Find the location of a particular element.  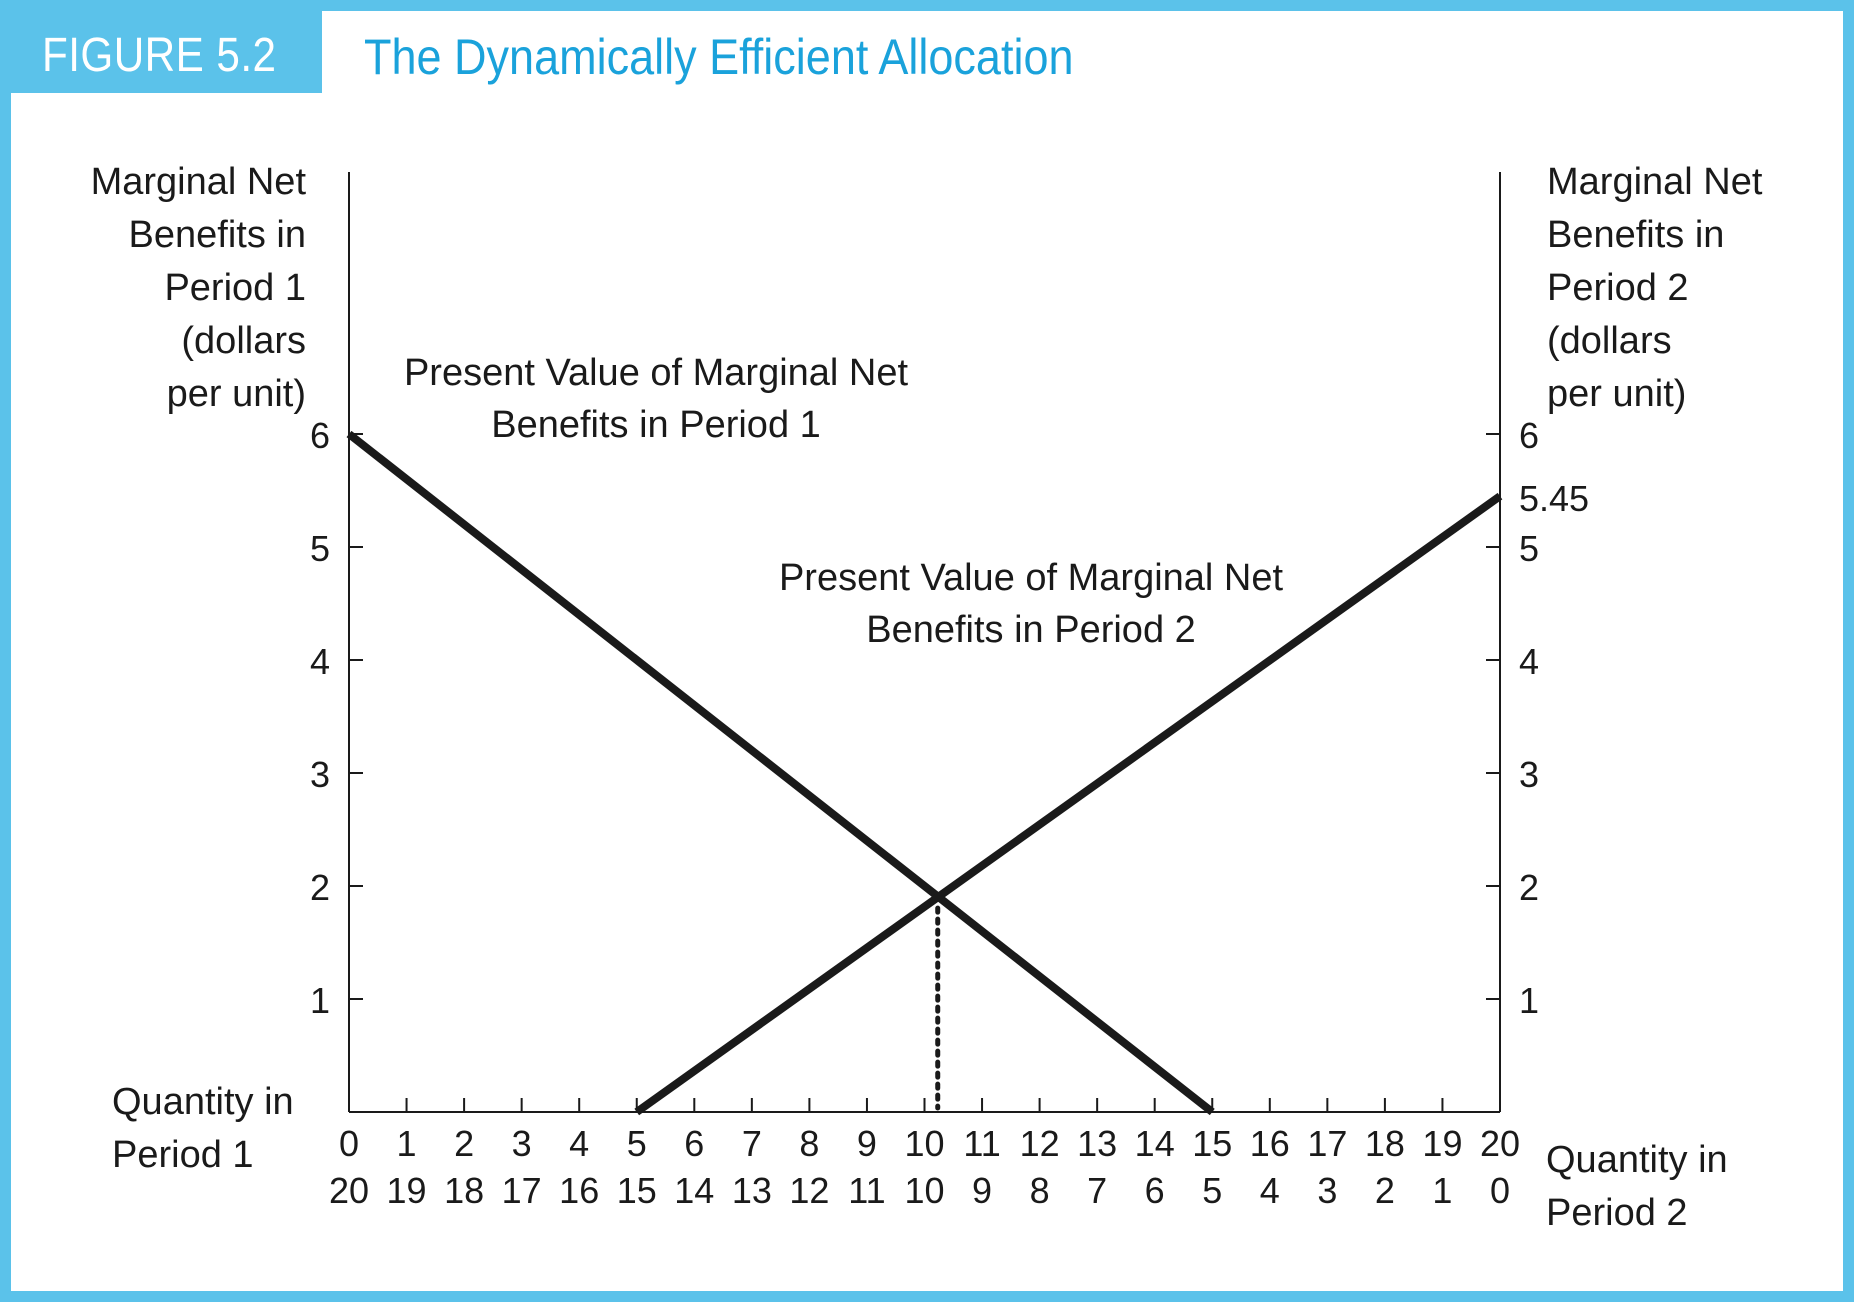

x-tick-label-period1: 3 is located at coordinates (522, 1143).